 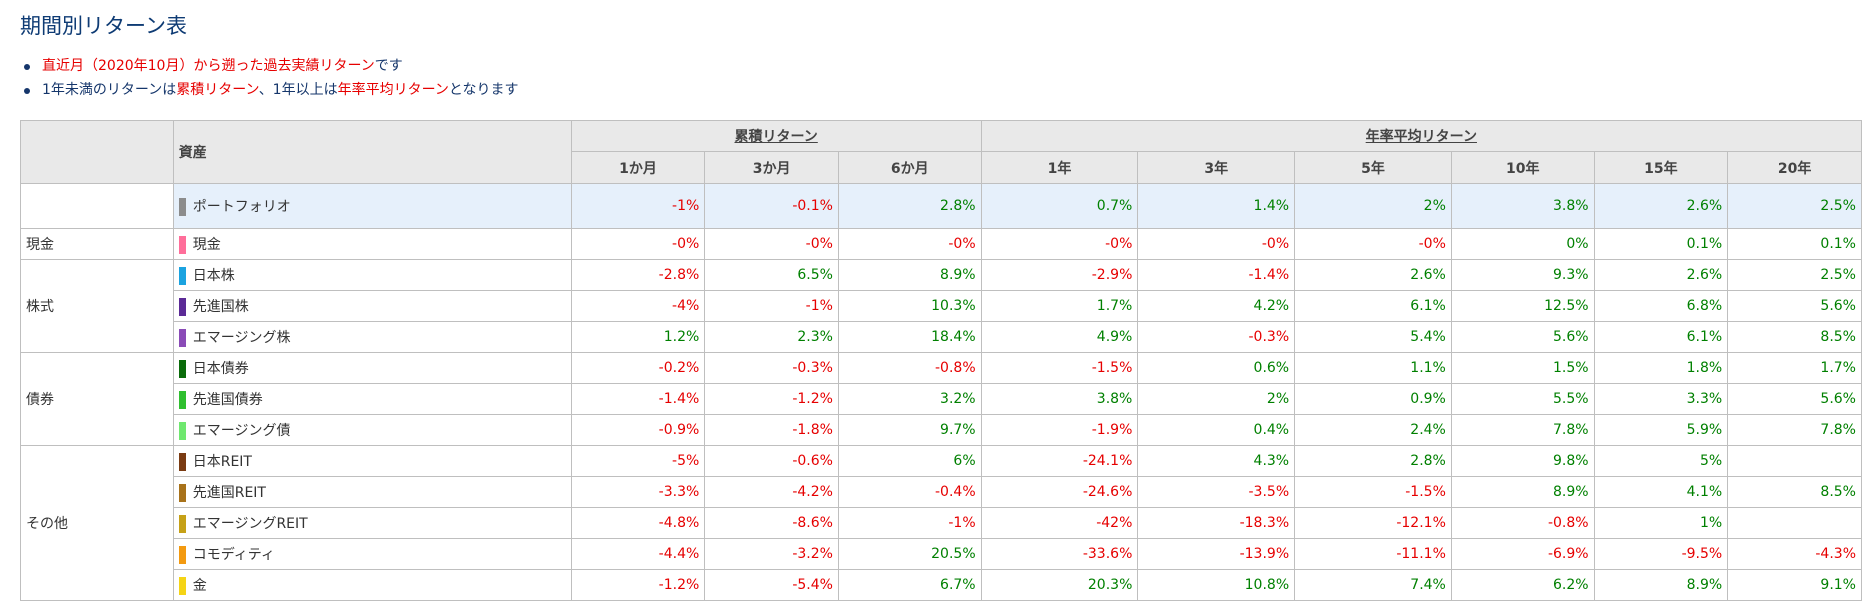 What do you see at coordinates (638, 399) in the screenshot?
I see `return-value: -1.4%` at bounding box center [638, 399].